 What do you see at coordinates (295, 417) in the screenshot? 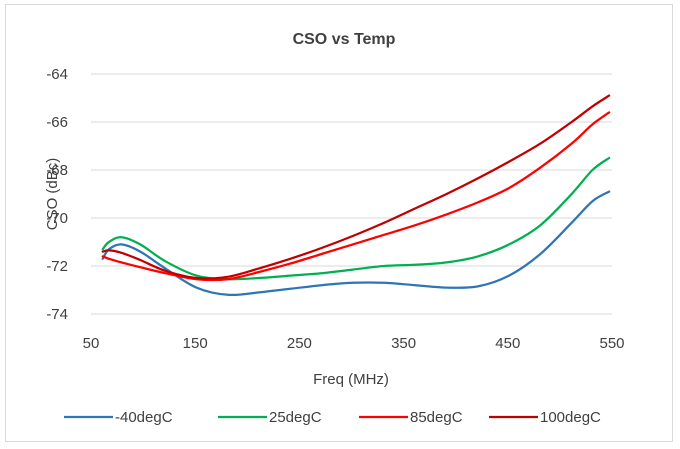
I see `legend-label: 25degC` at bounding box center [295, 417].